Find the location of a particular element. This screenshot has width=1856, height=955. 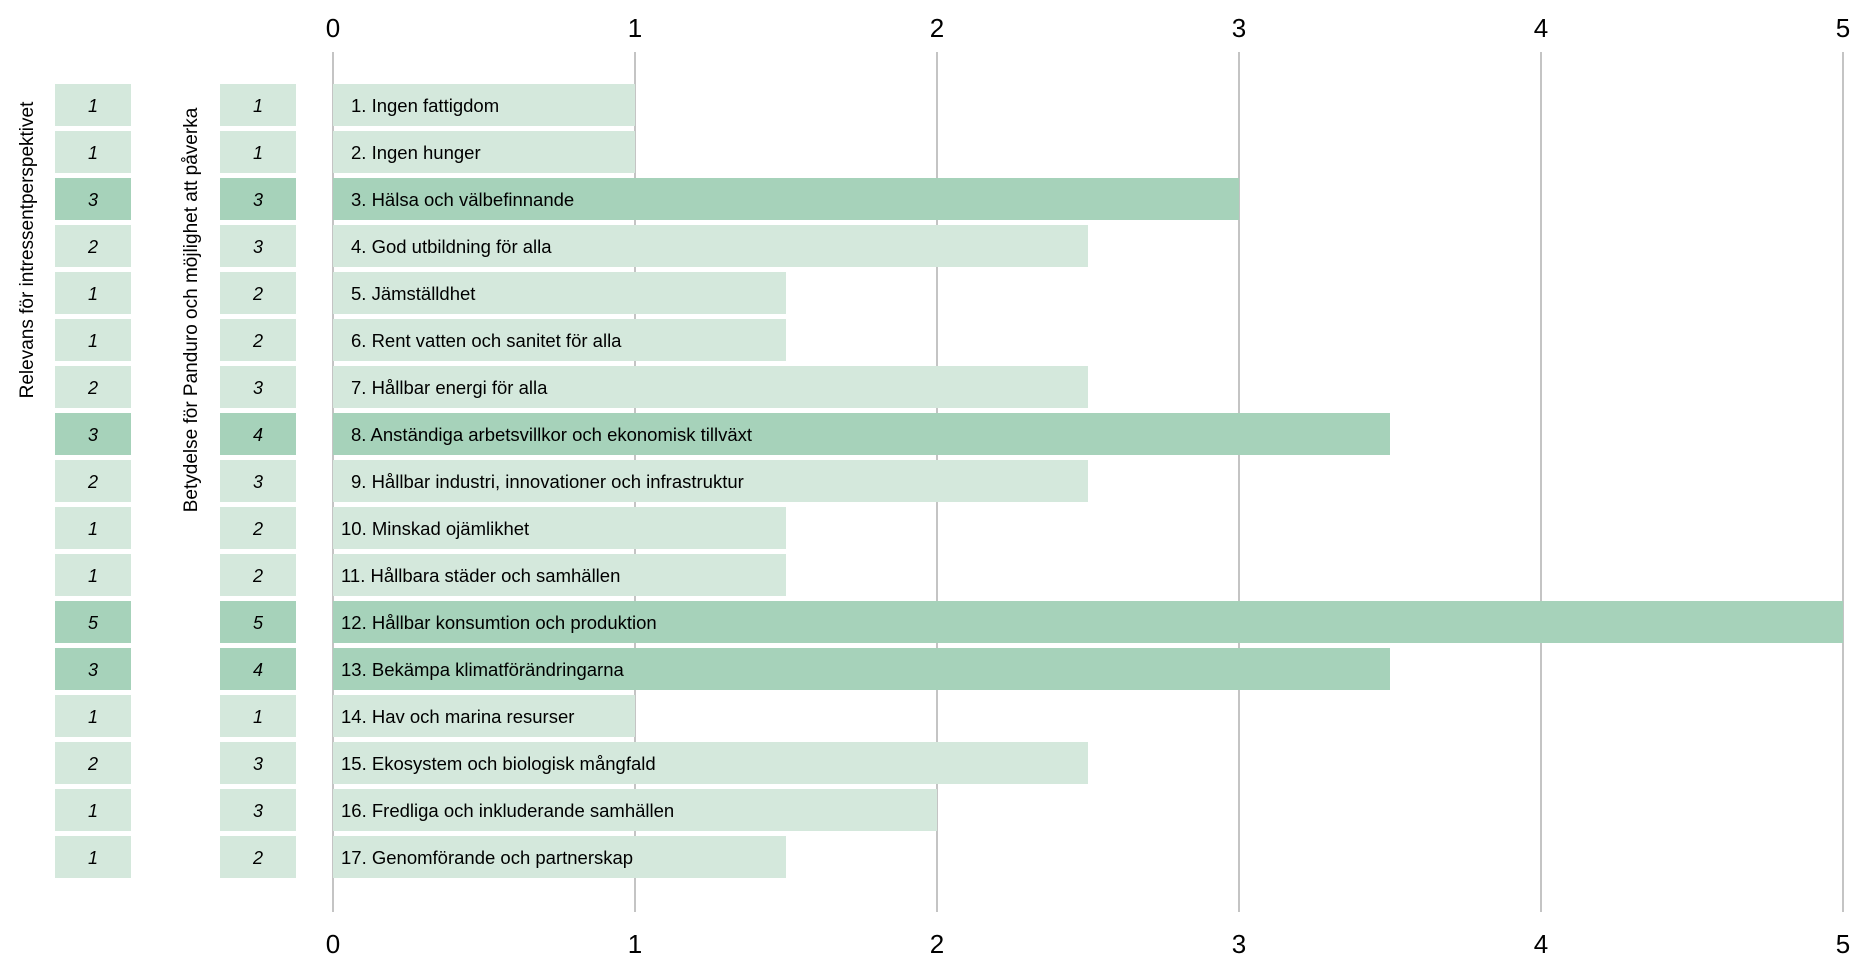

importance-column: 1 1 3 3 2 2 3 4 3 2 2 5 4 1 3 3 2 is located at coordinates (258, 481).